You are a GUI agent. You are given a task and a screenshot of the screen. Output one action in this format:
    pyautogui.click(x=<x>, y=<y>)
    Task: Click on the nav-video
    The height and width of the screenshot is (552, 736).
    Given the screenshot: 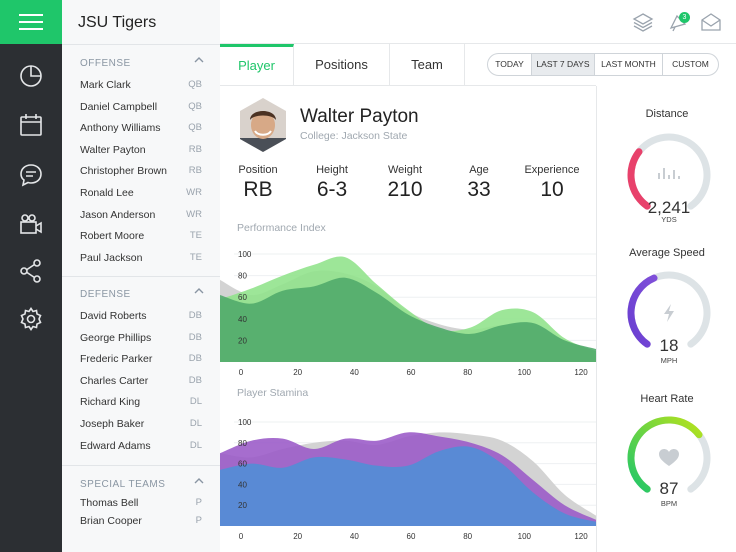 What is the action you would take?
    pyautogui.click(x=31, y=224)
    